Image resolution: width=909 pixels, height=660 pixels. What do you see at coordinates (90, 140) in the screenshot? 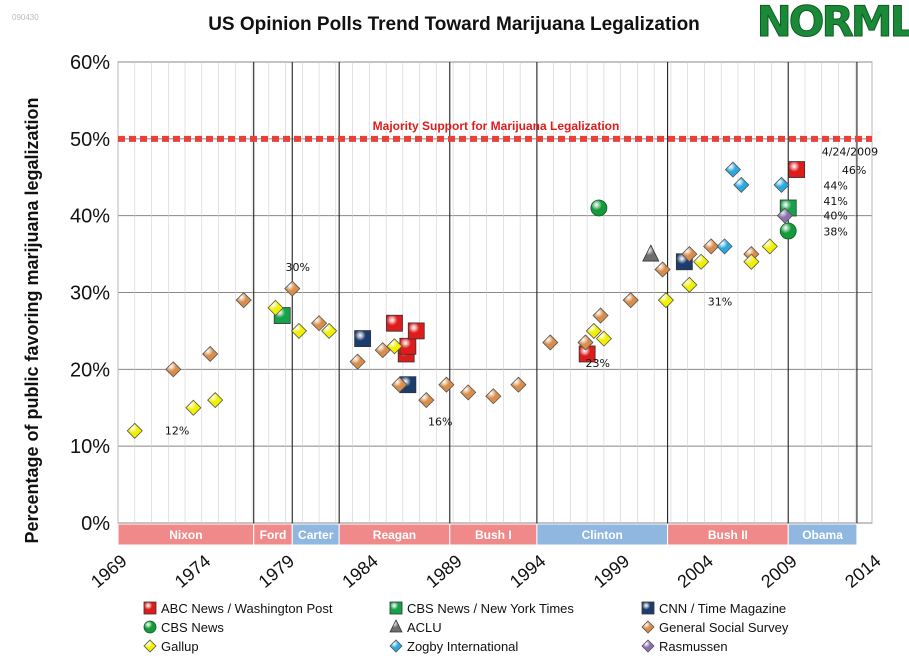
I see `y-tick-label: 50%` at bounding box center [90, 140].